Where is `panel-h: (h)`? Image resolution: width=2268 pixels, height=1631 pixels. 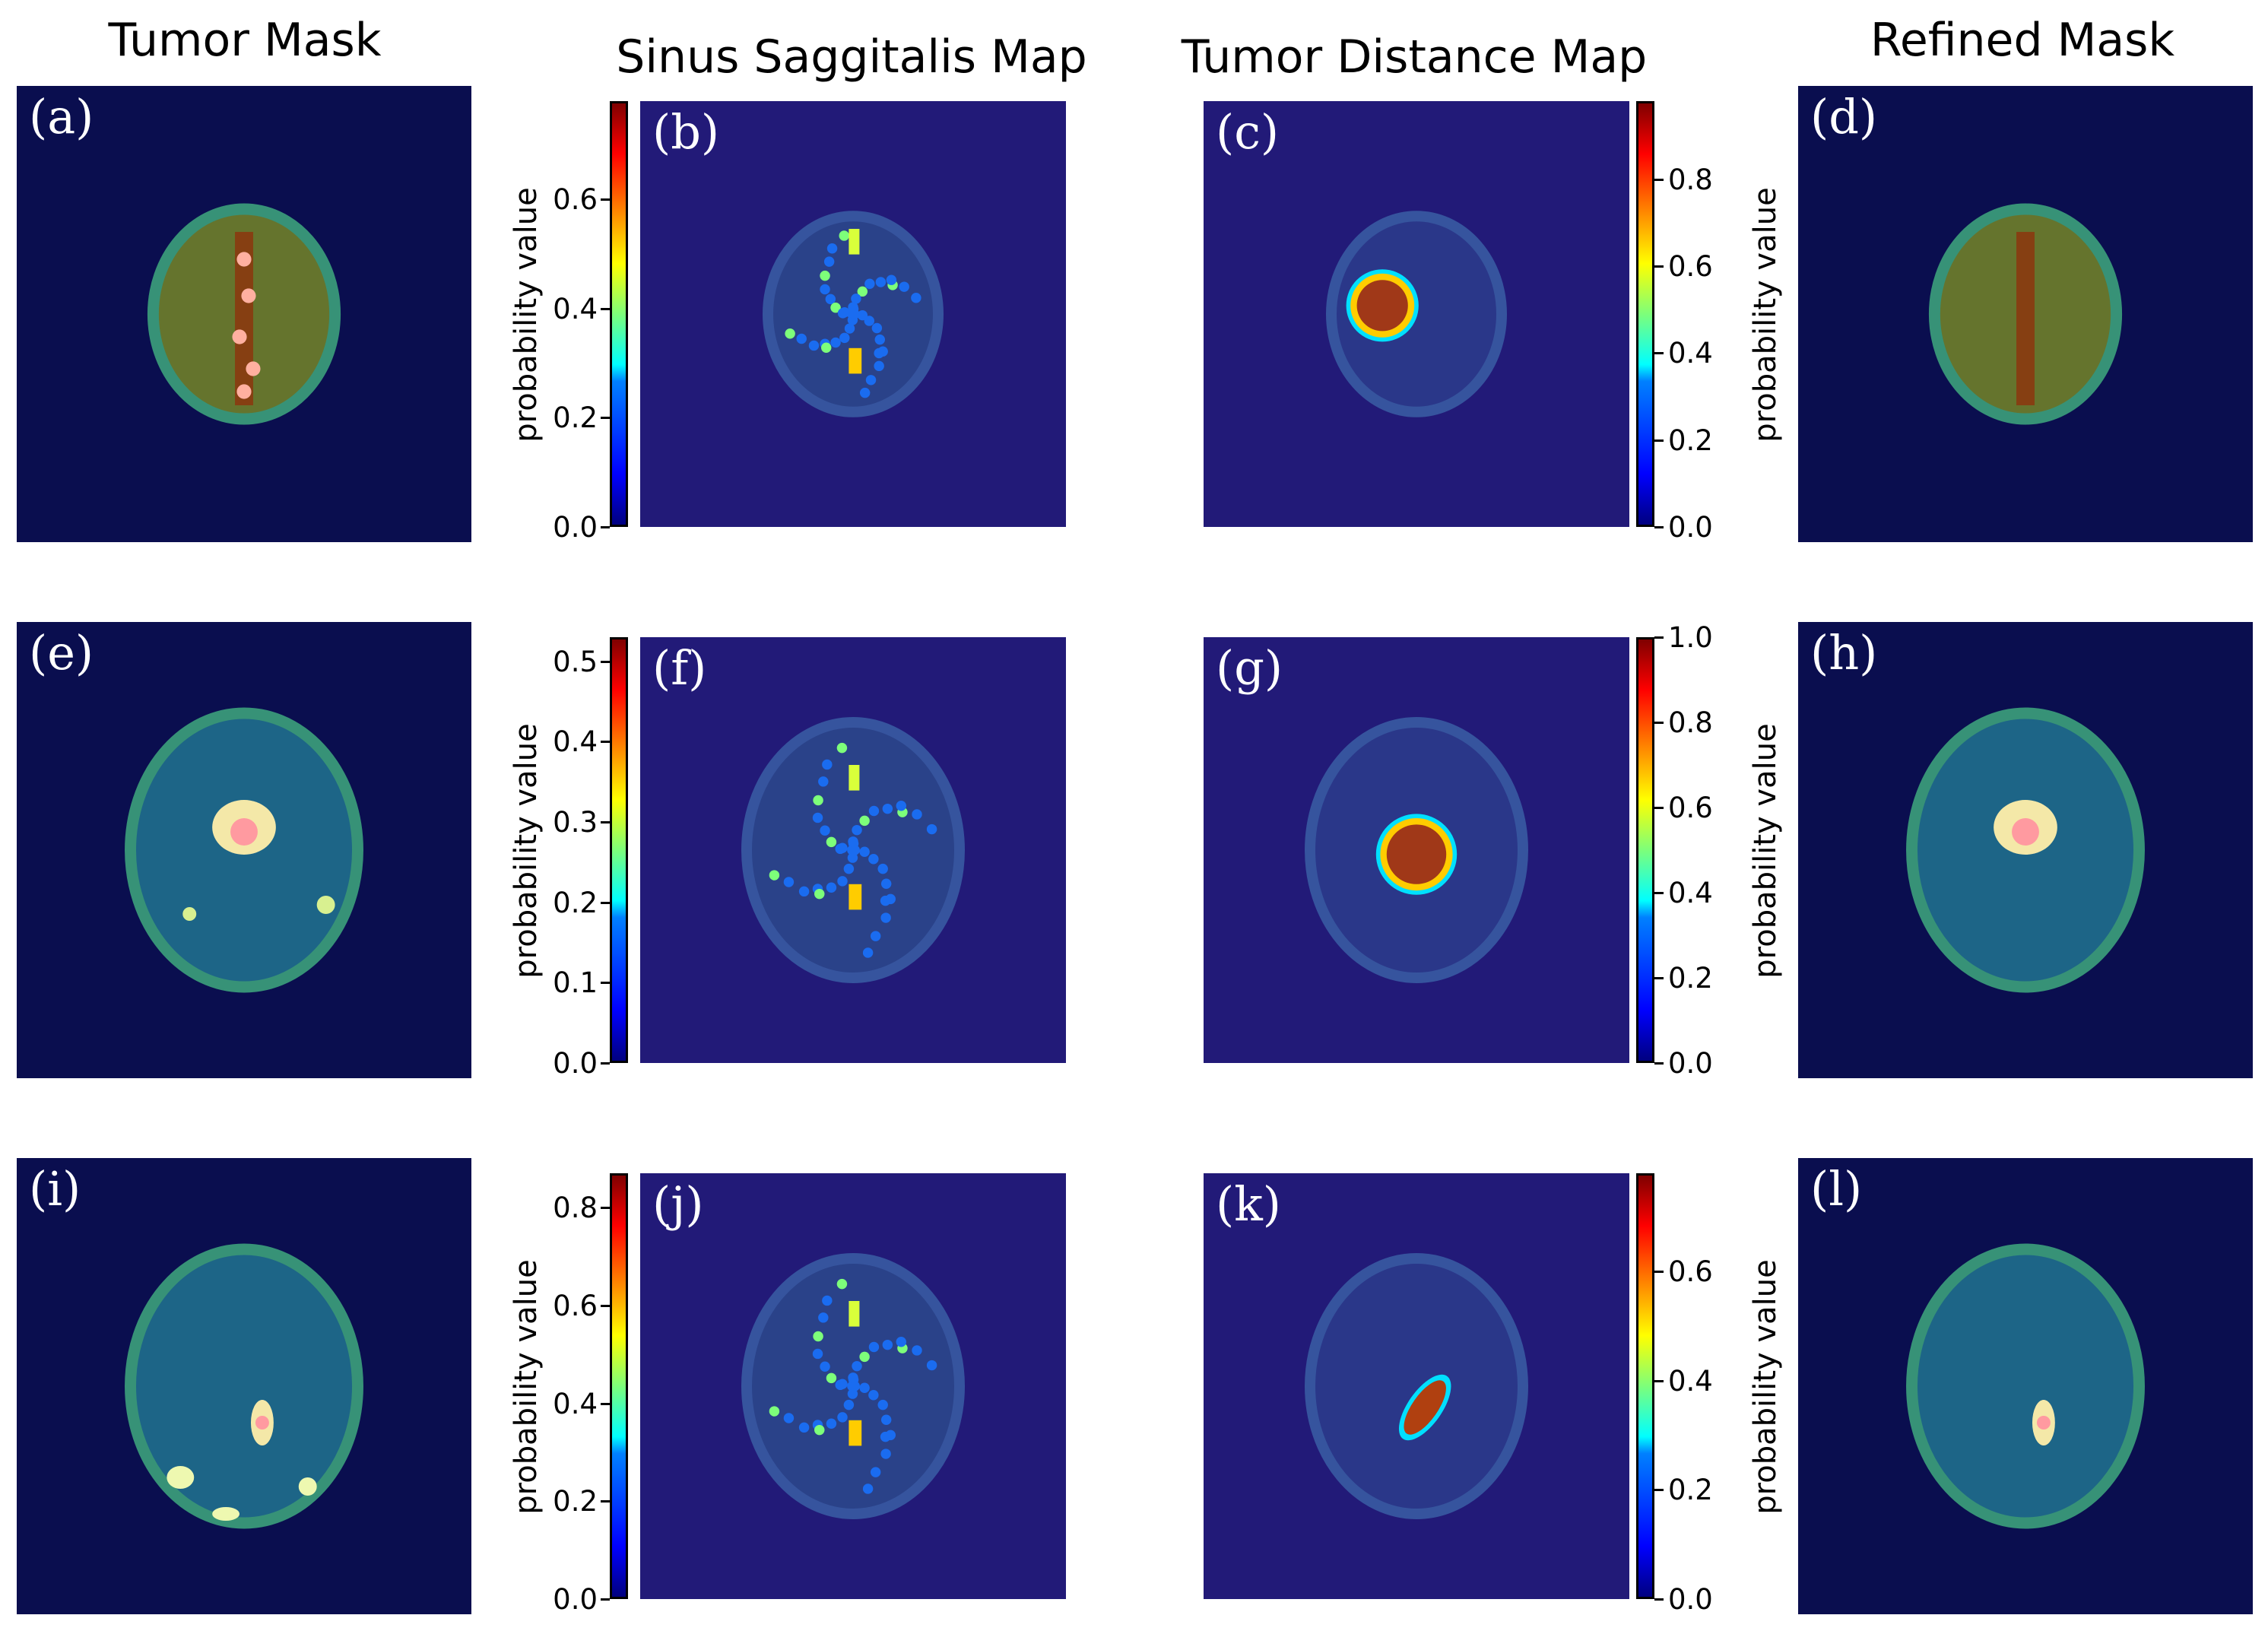
panel-h: (h) is located at coordinates (2025, 850).